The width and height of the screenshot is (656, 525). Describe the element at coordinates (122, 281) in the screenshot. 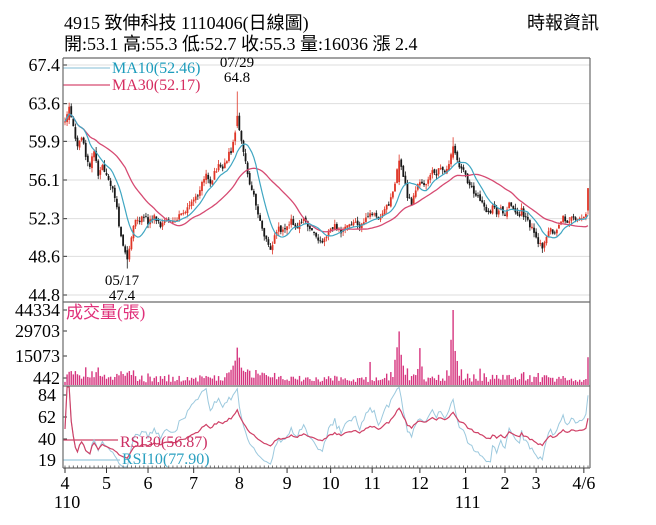

I see `low-point-date: 05/17` at that location.